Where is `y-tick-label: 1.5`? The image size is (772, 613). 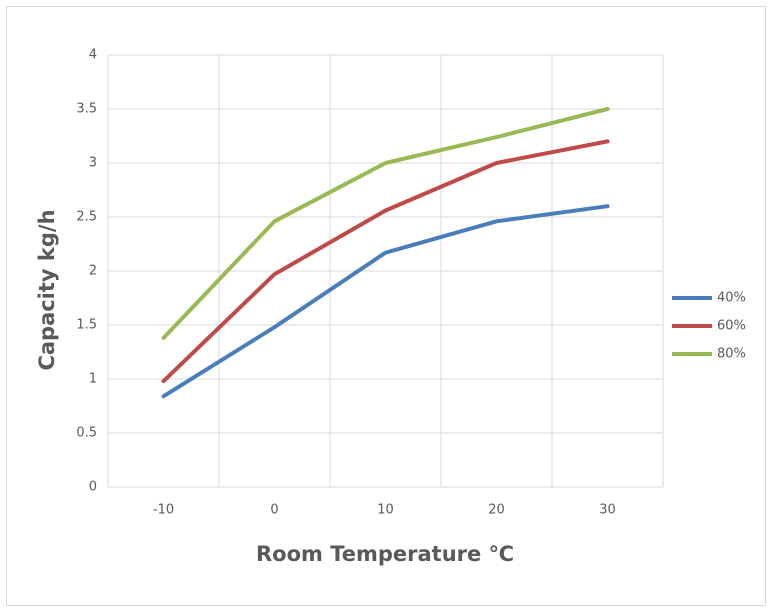
y-tick-label: 1.5 is located at coordinates (86, 325).